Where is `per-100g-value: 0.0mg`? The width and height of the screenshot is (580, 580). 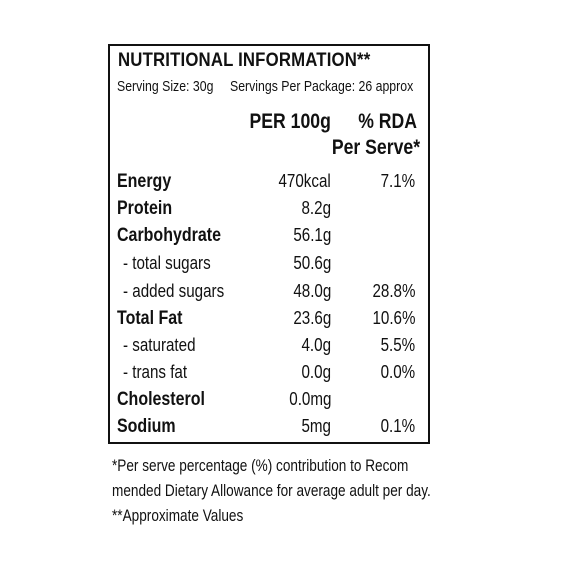 per-100g-value: 0.0mg is located at coordinates (309, 398).